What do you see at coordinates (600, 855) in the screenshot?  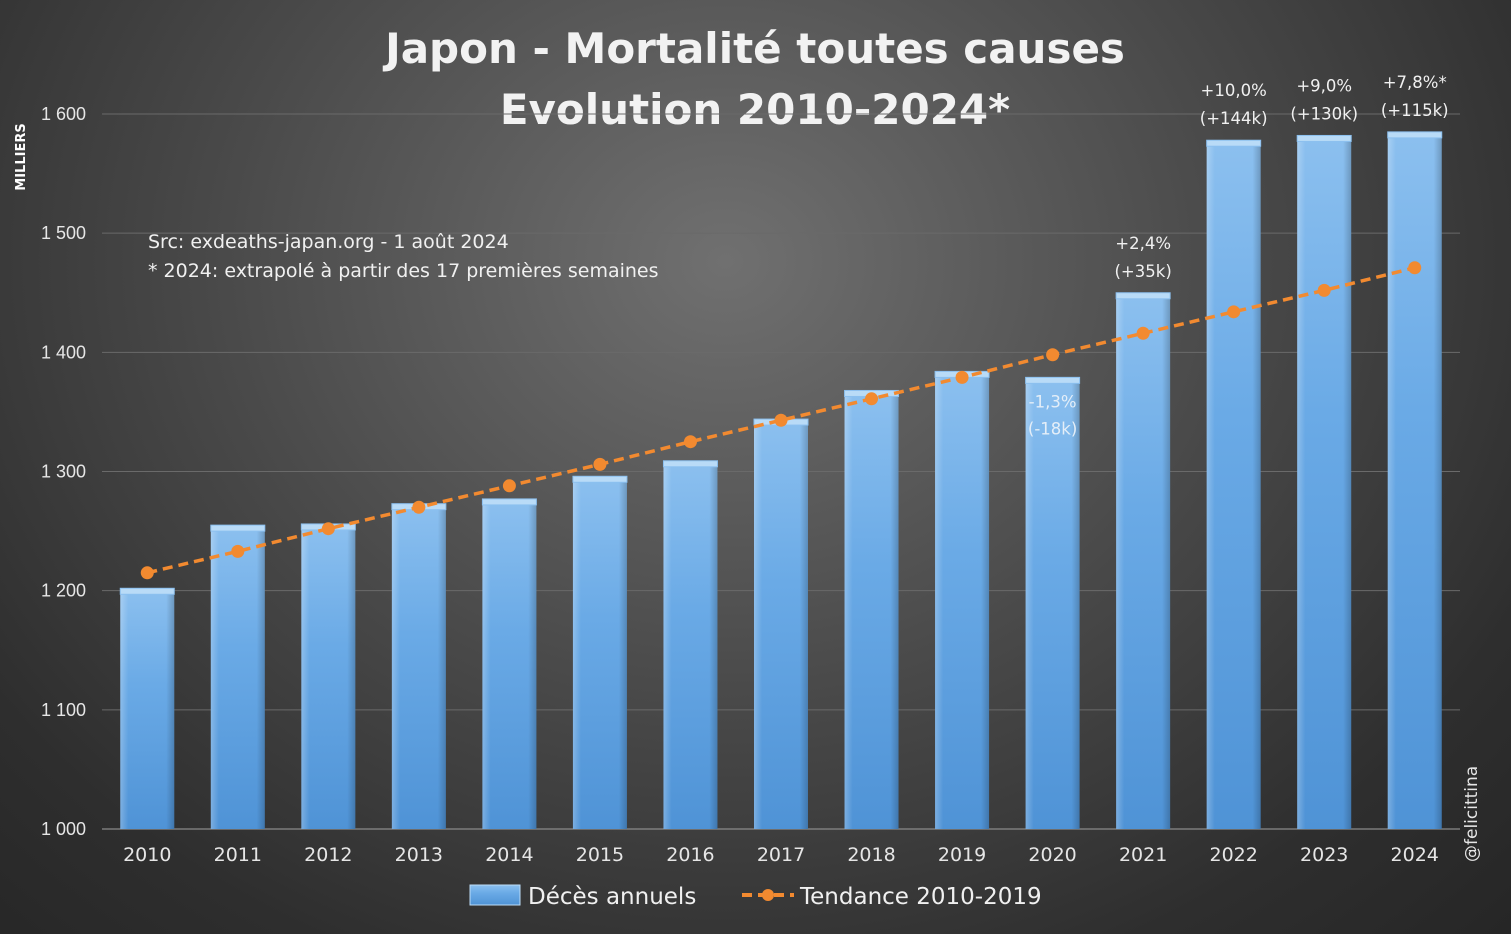 I see `x-tick-label: 2015` at bounding box center [600, 855].